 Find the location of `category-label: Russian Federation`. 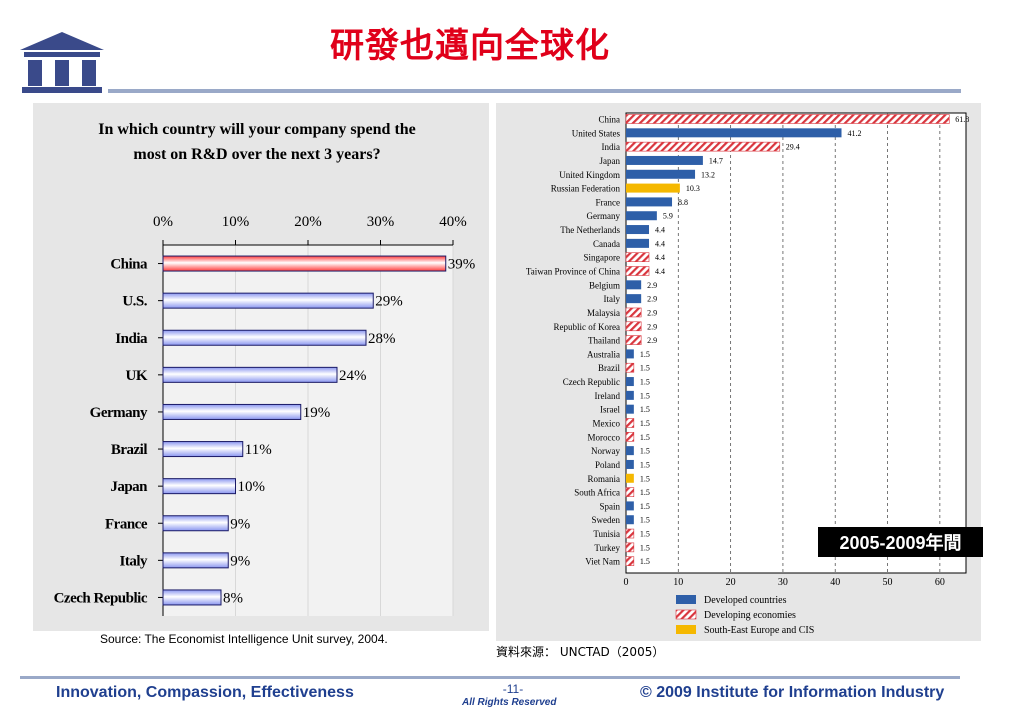

category-label: Russian Federation is located at coordinates (586, 189).